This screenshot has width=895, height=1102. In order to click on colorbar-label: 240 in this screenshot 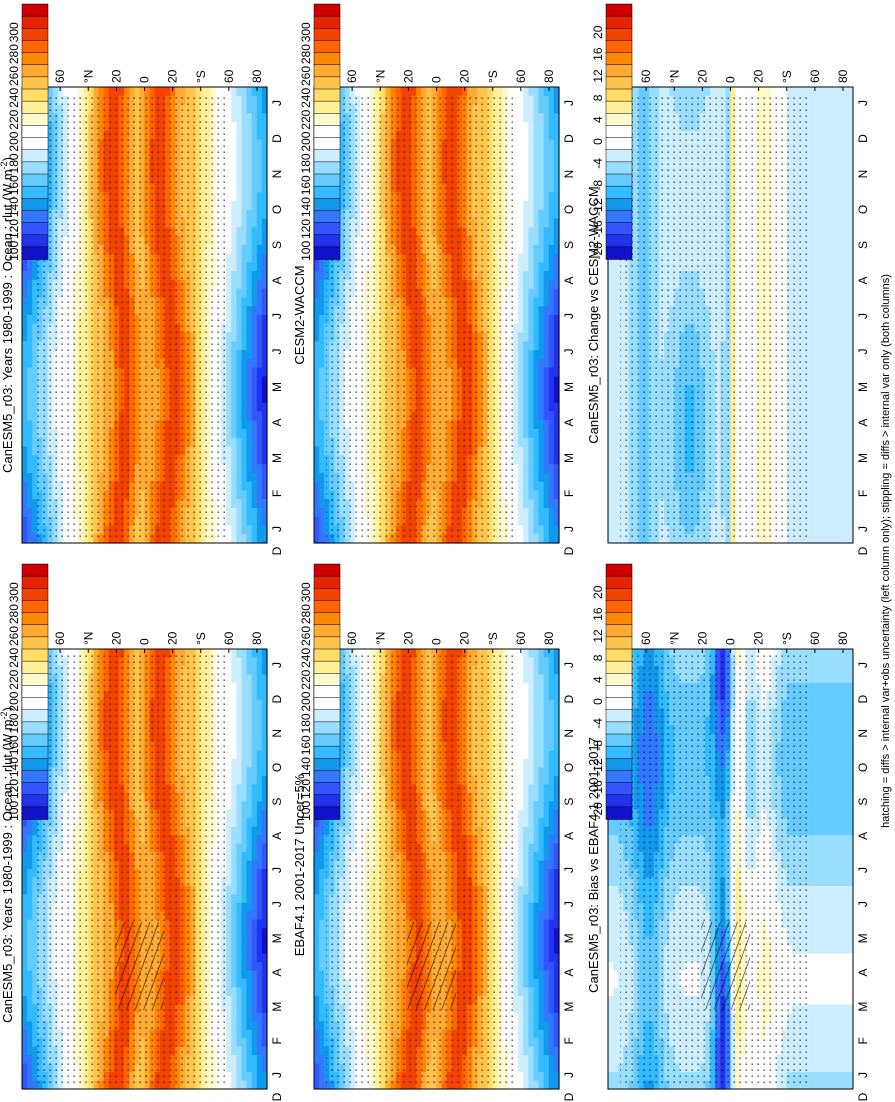, I will do `click(14, 658)`.